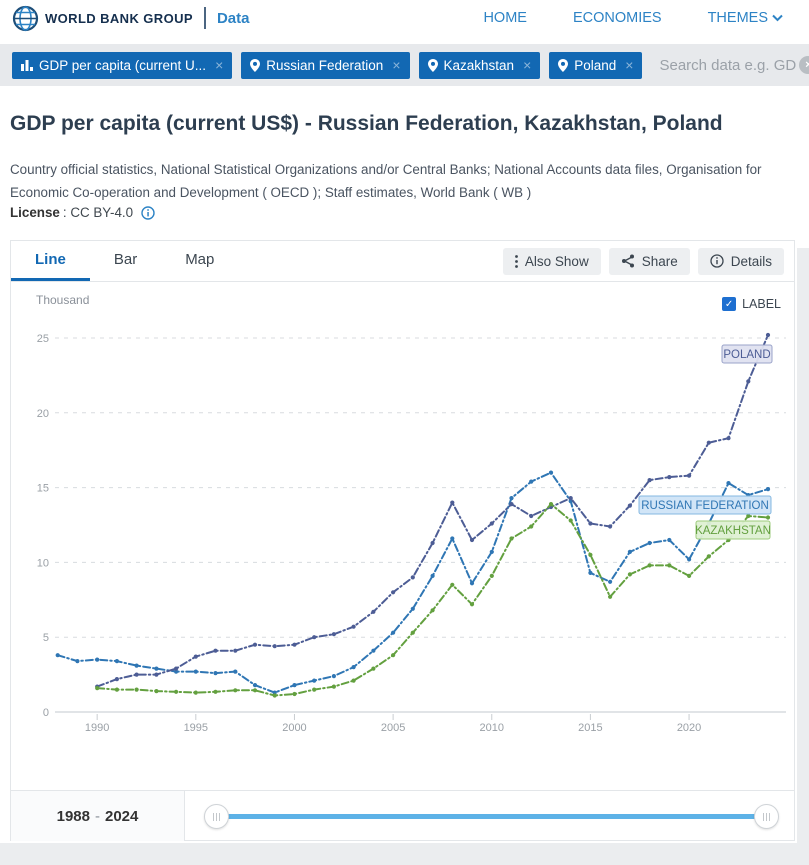  Describe the element at coordinates (649, 261) in the screenshot. I see `share-button: Share` at that location.